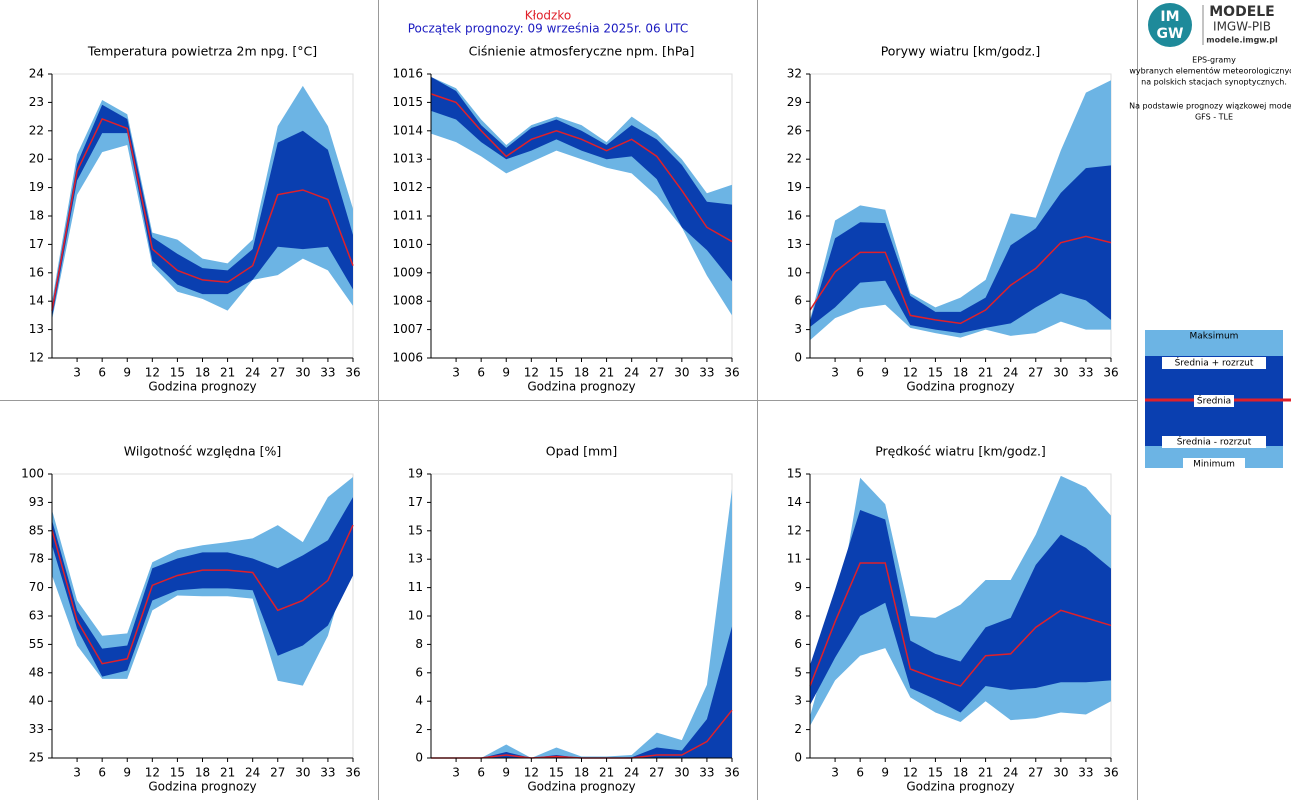  Describe the element at coordinates (582, 51) in the screenshot. I see `chart-title: Ciśnienie atmosferyczne npm. [hPa]` at that location.